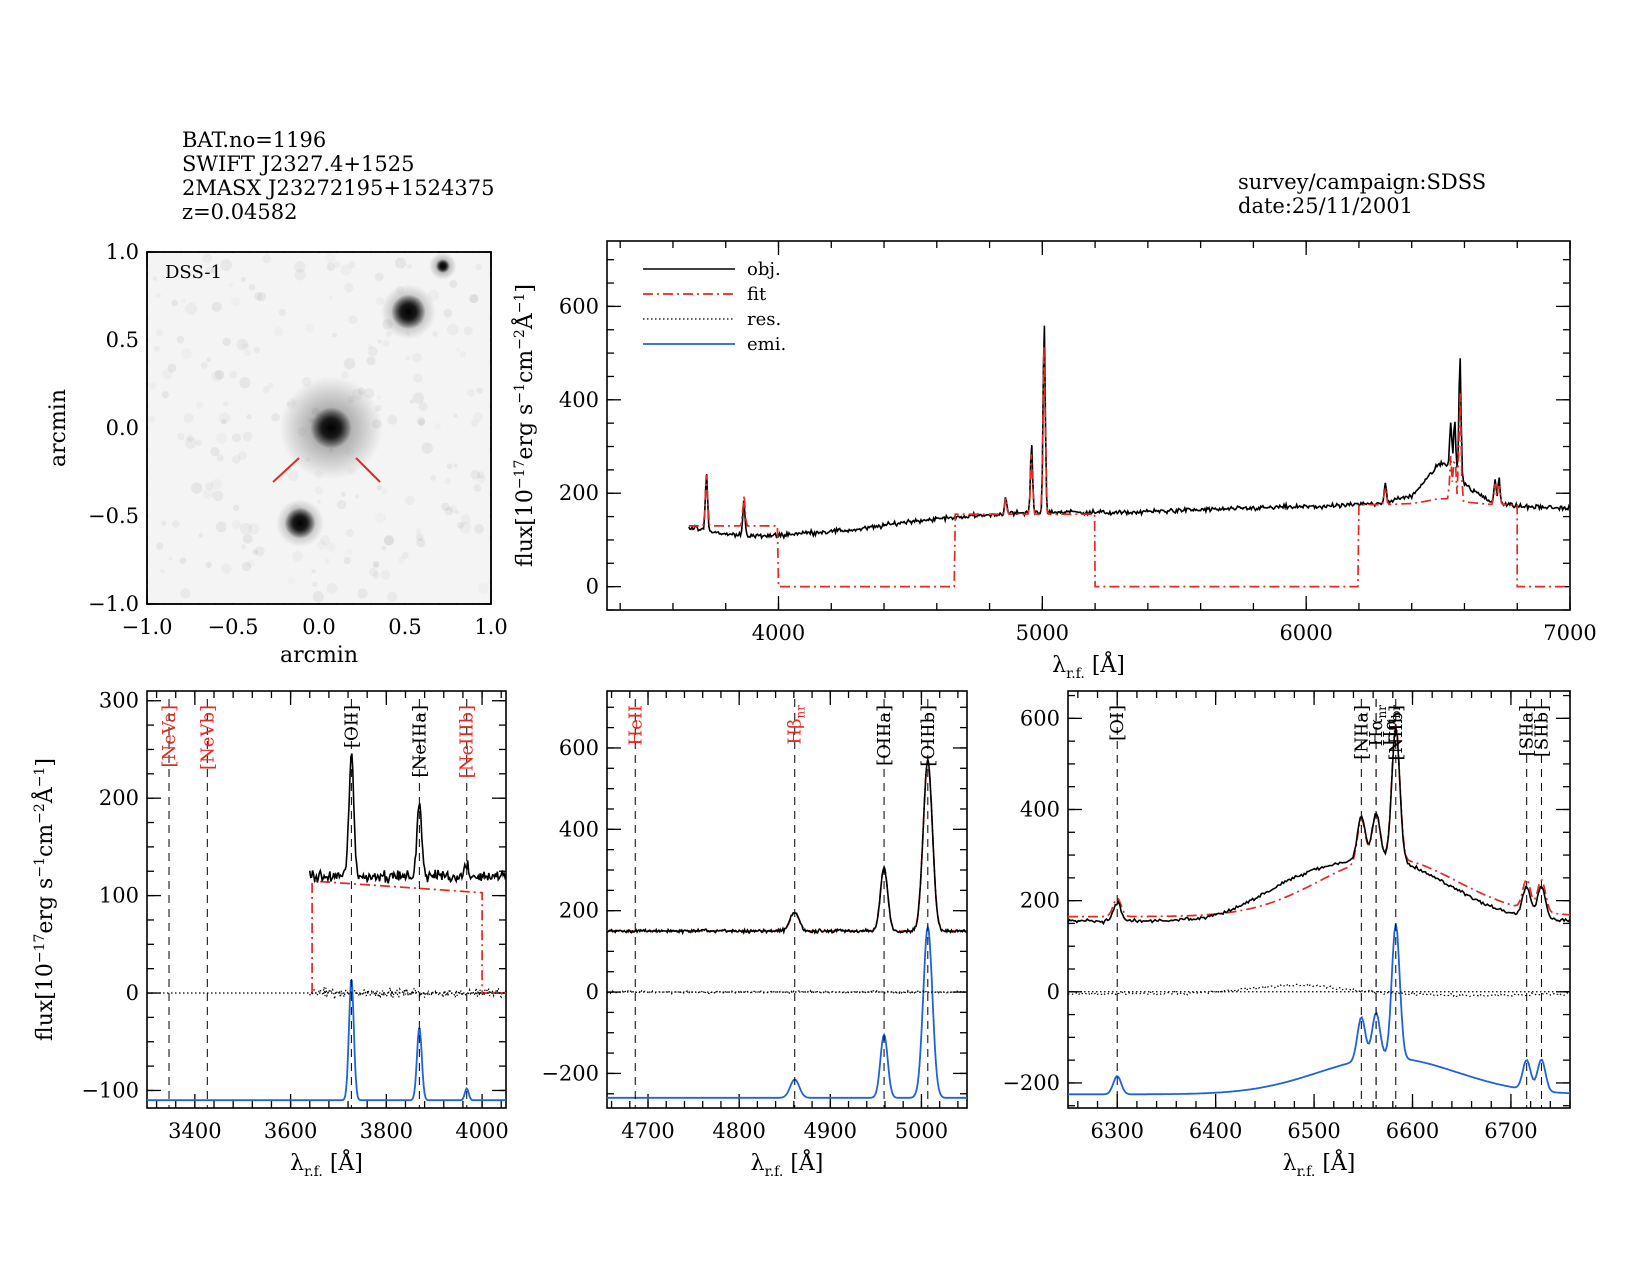 This screenshot has width=1650, height=1275. What do you see at coordinates (169, 736) in the screenshot?
I see `line-label-text: [NeVa]` at bounding box center [169, 736].